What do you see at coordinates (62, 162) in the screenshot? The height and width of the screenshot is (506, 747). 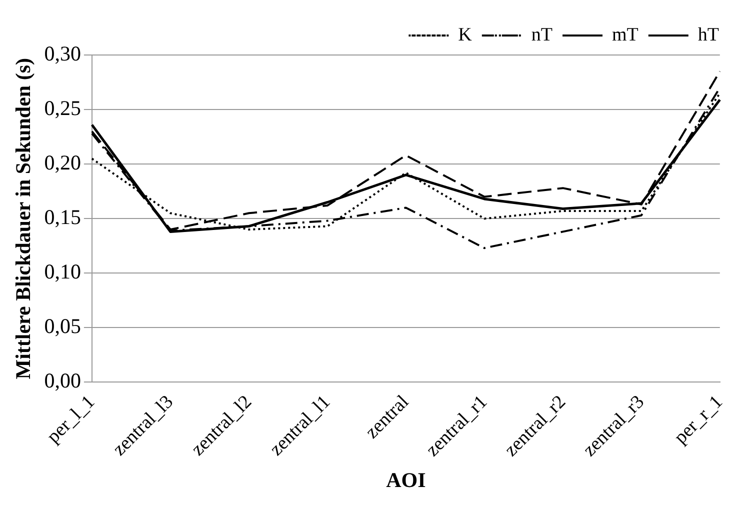 I see `y-tick-label: 0,20` at bounding box center [62, 162].